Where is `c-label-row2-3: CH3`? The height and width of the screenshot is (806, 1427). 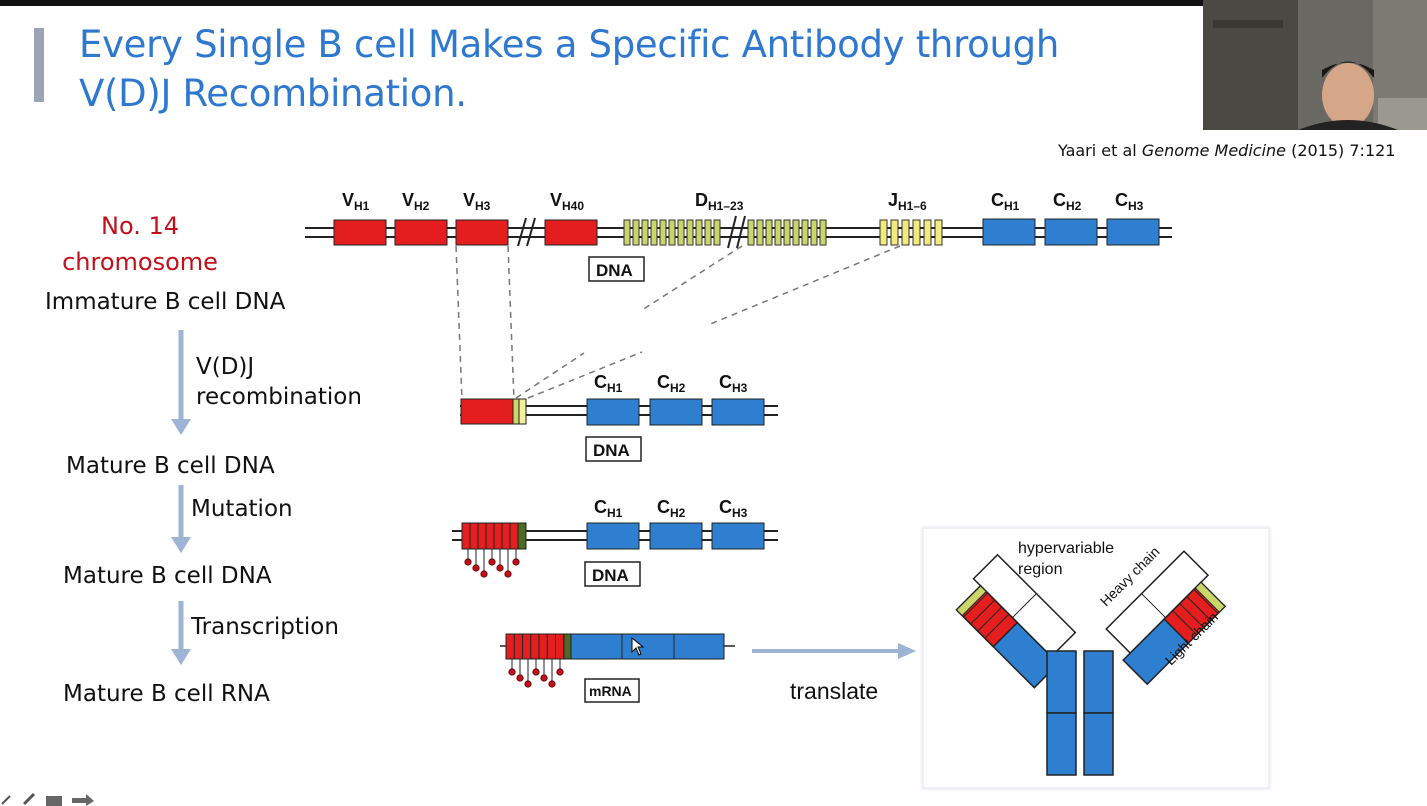 c-label-row2-3: CH3 is located at coordinates (733, 383).